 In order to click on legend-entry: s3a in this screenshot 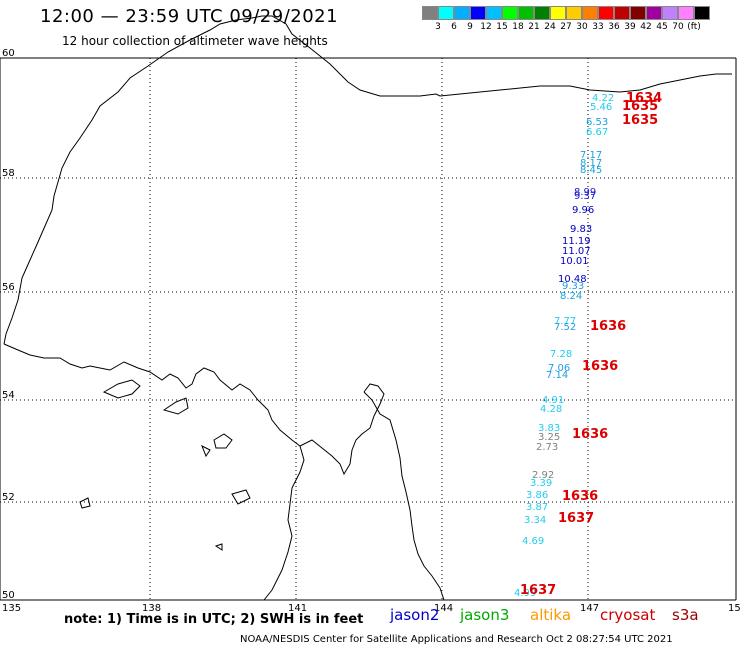, I will do `click(685, 615)`.